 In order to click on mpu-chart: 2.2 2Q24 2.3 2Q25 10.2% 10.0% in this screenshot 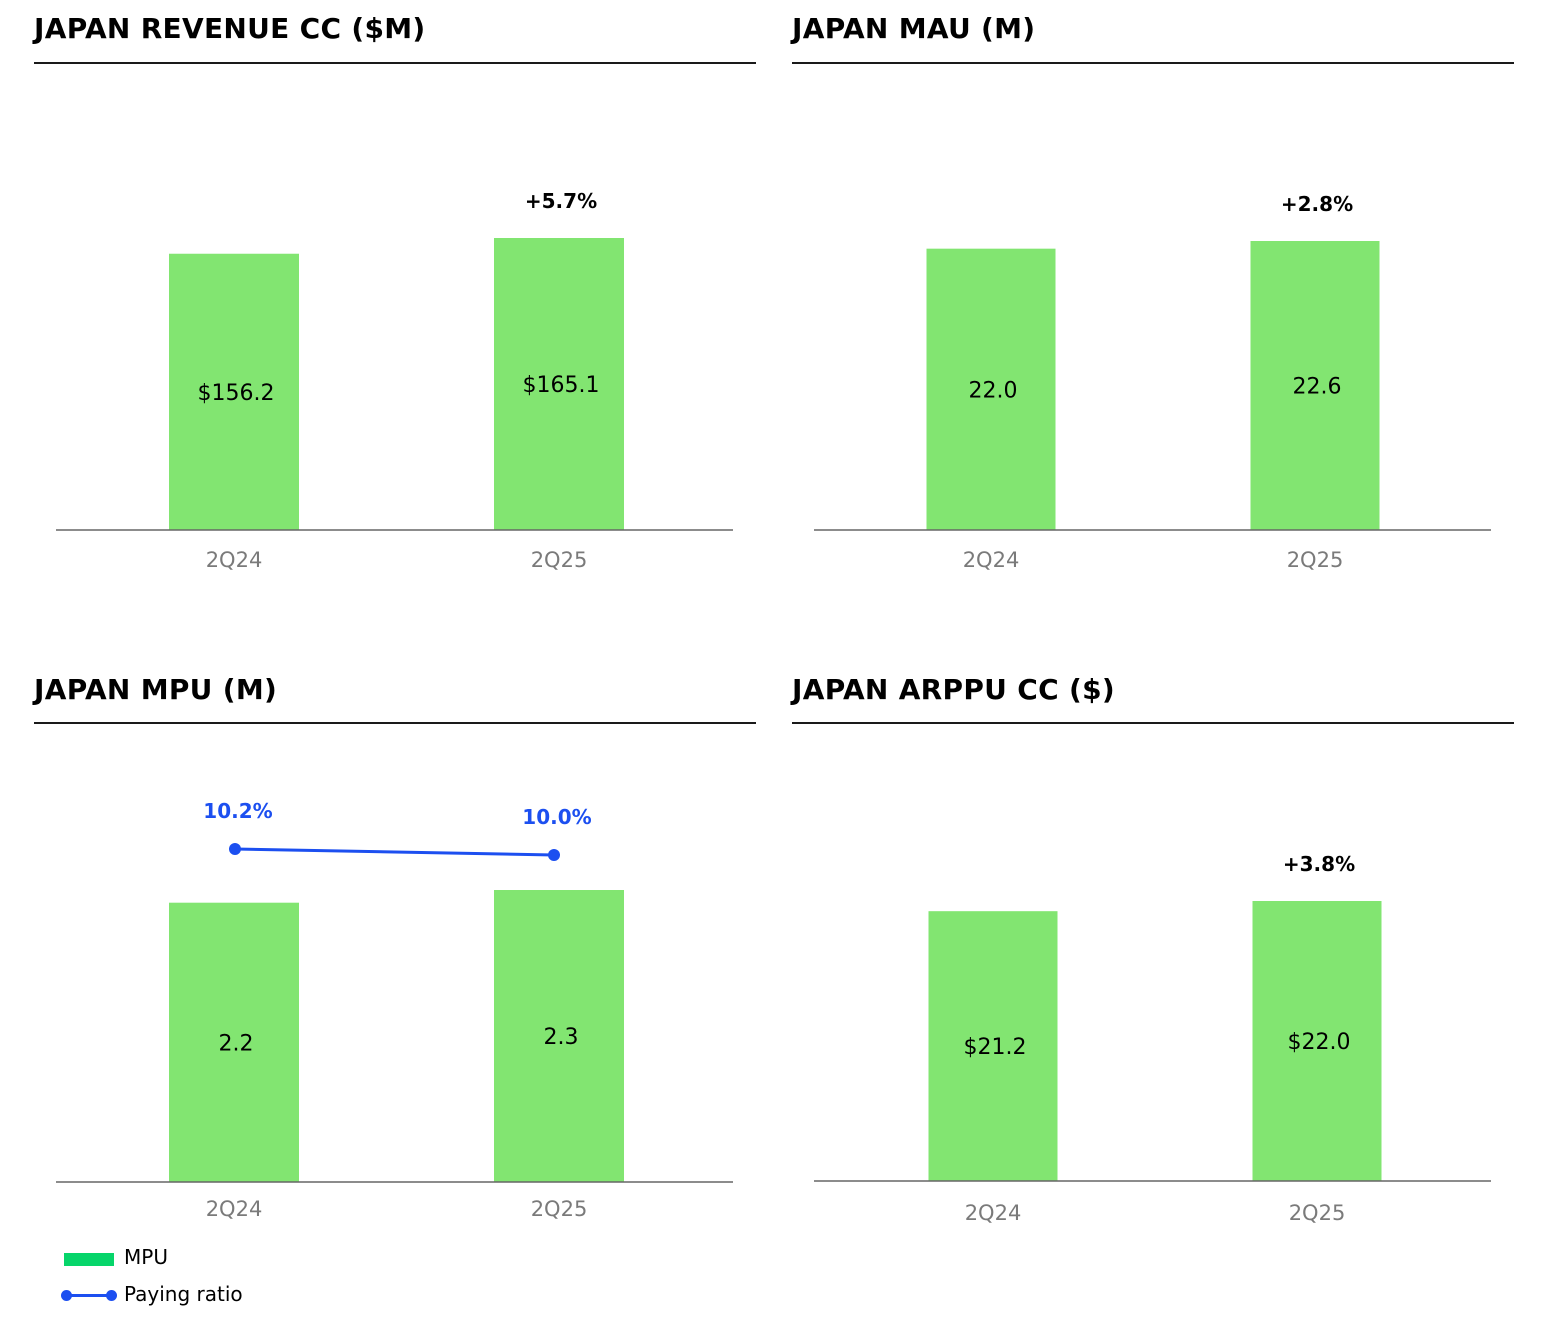, I will do `click(394, 1010)`.